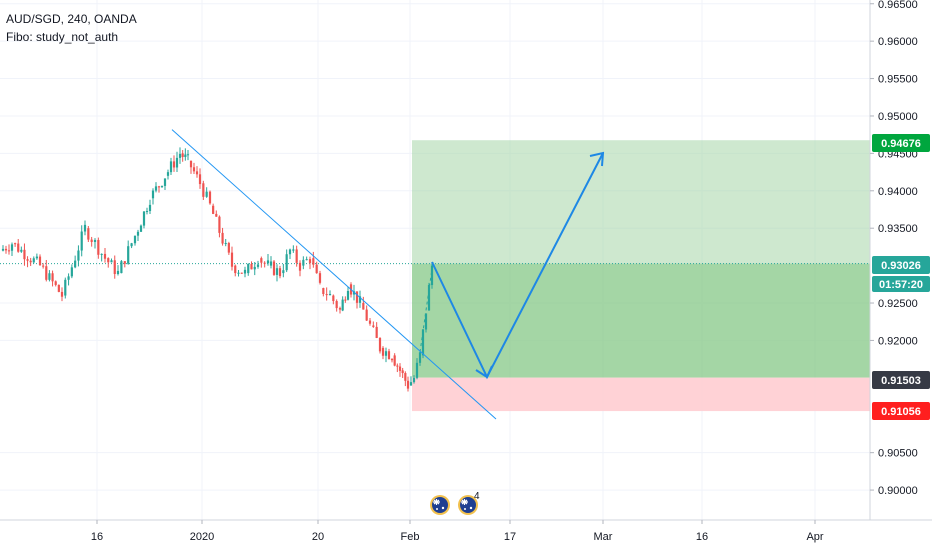 This screenshot has height=550, width=932. Describe the element at coordinates (901, 380) in the screenshot. I see `entry-tag-bg` at that location.